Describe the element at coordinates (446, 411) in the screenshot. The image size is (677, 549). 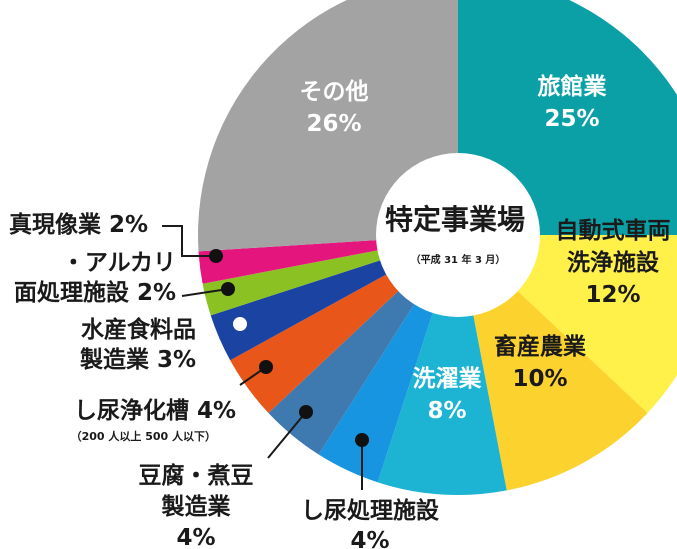
I see `slice-label: 8%` at that location.